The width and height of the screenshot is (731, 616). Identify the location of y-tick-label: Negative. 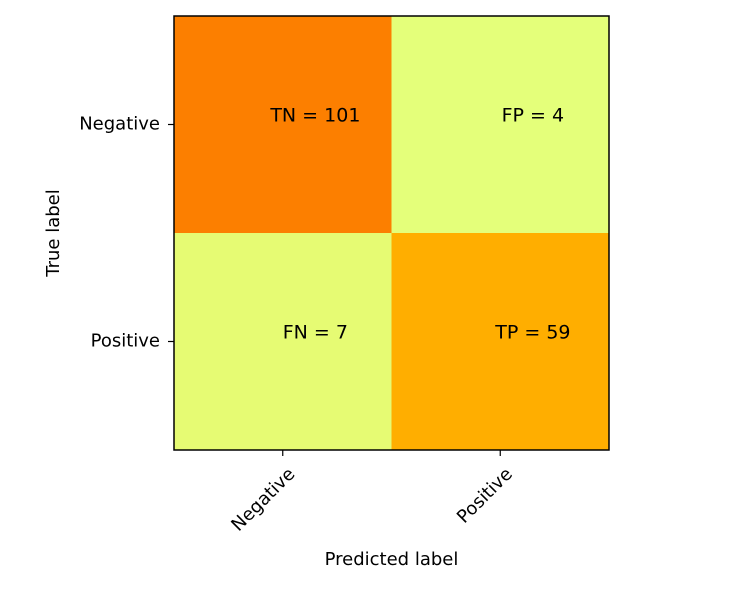
(119, 124).